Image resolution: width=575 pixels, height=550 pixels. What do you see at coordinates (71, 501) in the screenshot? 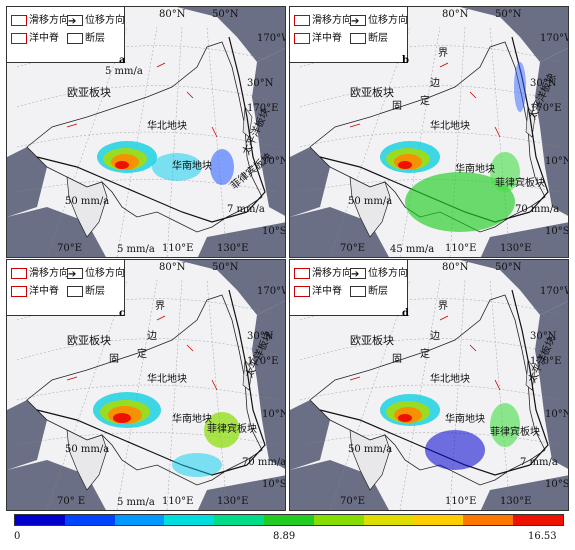
I see `lon-label: 70° E` at bounding box center [71, 501].